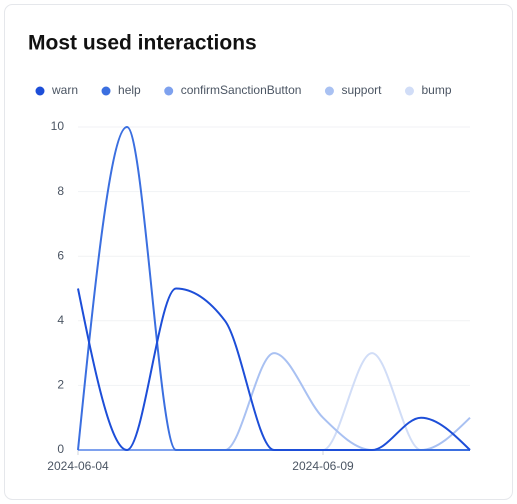 The image size is (517, 504). I want to click on y-tick-label: 8, so click(60, 191).